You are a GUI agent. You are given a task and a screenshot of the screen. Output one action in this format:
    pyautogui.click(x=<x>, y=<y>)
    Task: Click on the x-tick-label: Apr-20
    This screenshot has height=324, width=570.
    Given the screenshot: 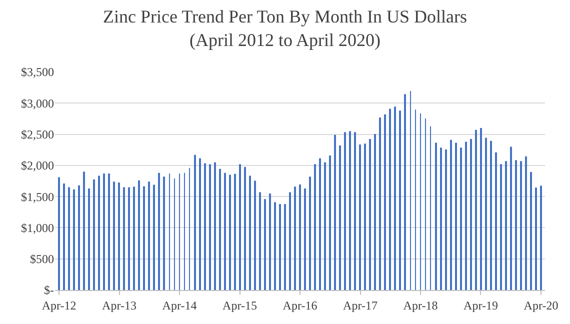 What is the action you would take?
    pyautogui.click(x=541, y=305)
    